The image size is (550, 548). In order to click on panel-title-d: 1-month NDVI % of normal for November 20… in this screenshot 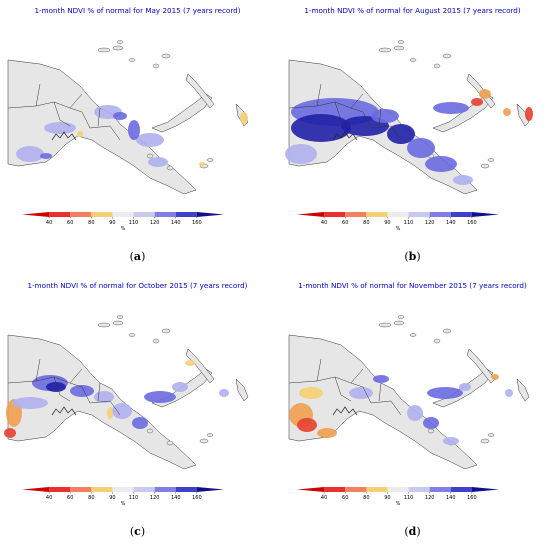, I will do `click(412, 285)`.